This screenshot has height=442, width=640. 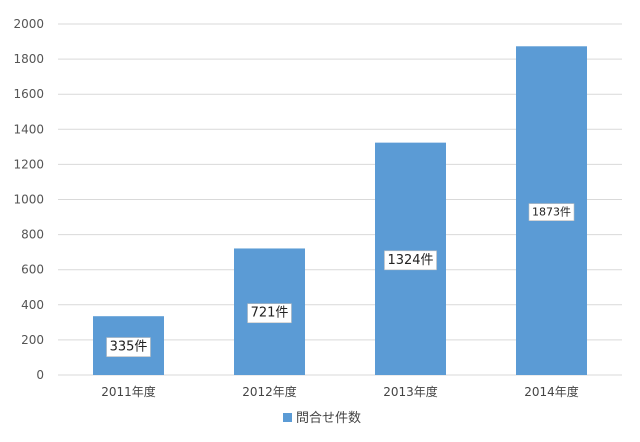 I want to click on data-label-text: 721件, so click(x=270, y=313).